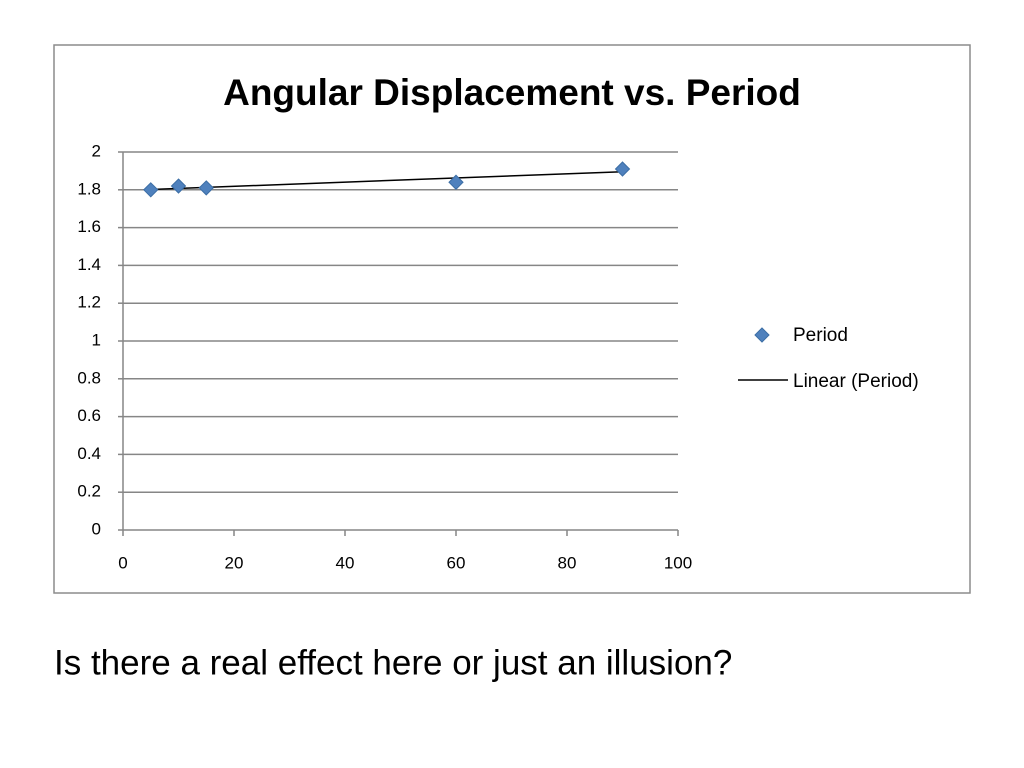  I want to click on y-tick-label: 0.2, so click(89, 491).